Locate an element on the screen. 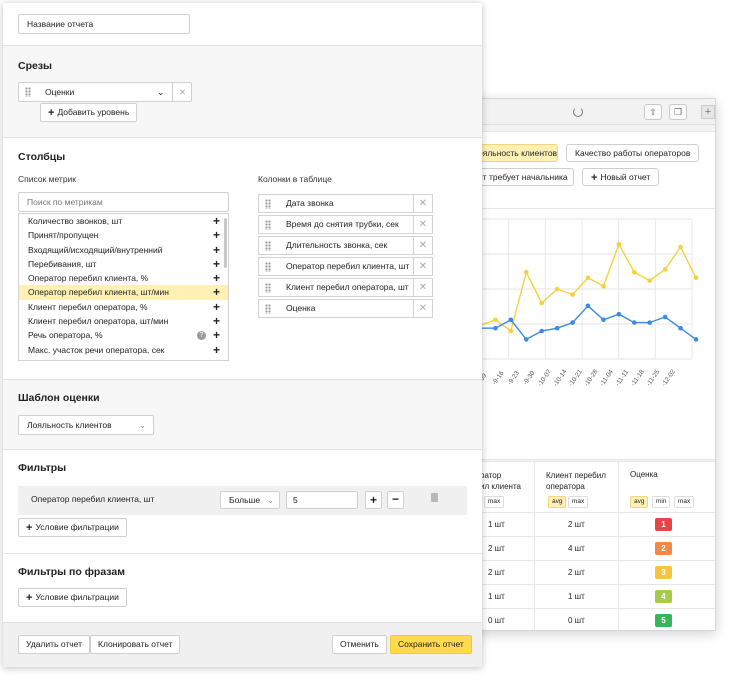 The image size is (732, 685). template-select: Лояльность клиентов ⌄ is located at coordinates (86, 425).